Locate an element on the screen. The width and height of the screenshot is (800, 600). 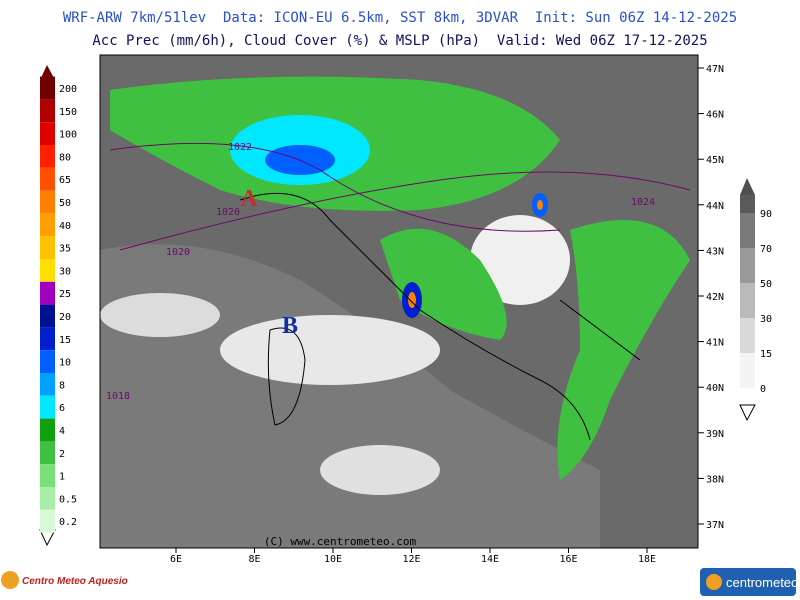
copyright: (C) www.centrometeo.com is located at coordinates (340, 541).